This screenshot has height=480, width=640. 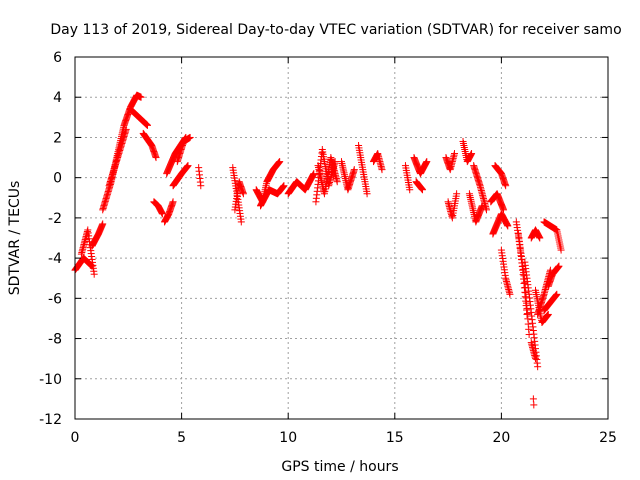 I want to click on x-tick-label: 0, so click(x=75, y=438).